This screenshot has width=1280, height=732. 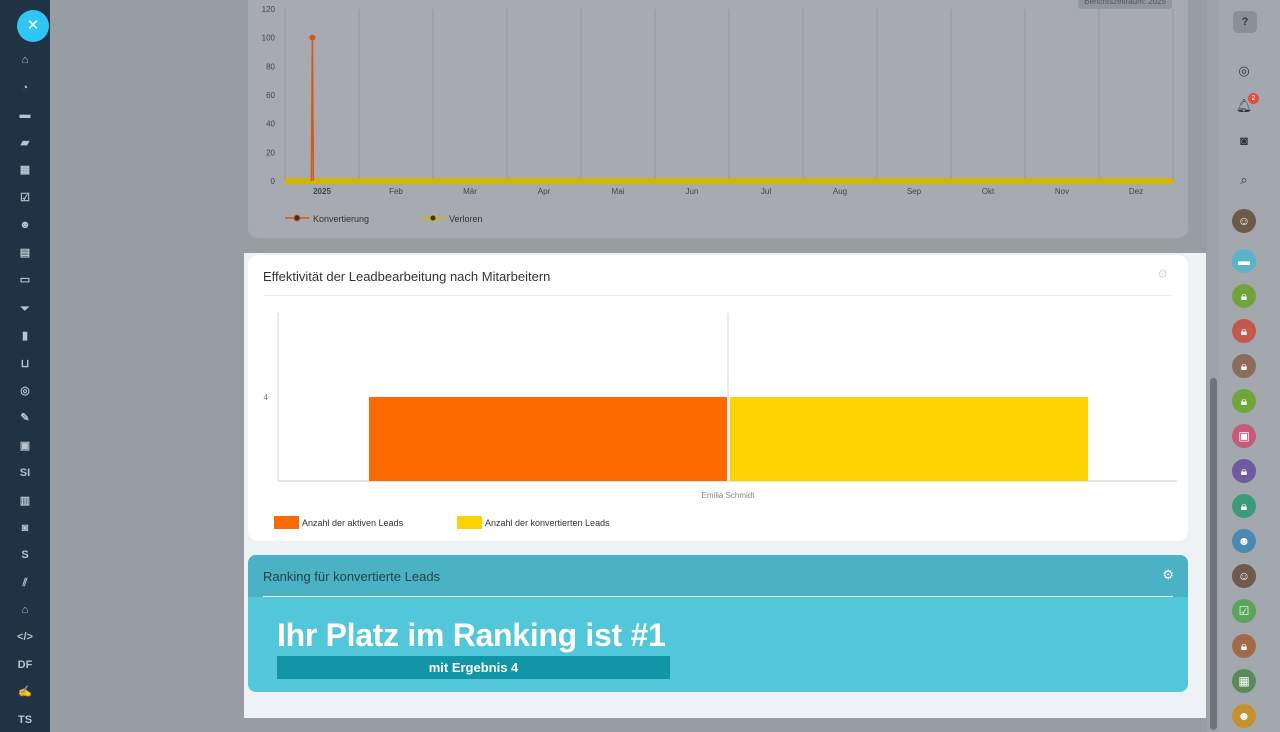 What do you see at coordinates (1244, 140) in the screenshot?
I see `chat-bubble-icon: ◙` at bounding box center [1244, 140].